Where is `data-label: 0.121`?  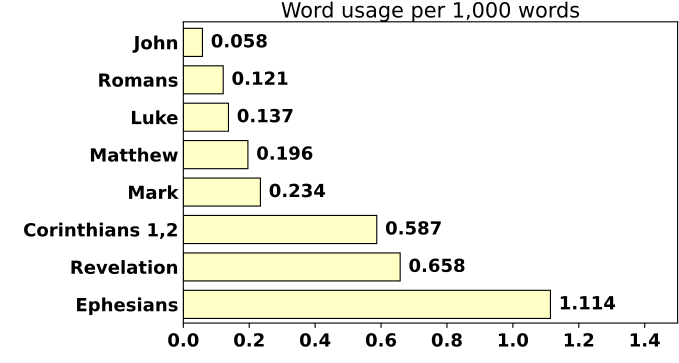 data-label: 0.121 is located at coordinates (260, 78).